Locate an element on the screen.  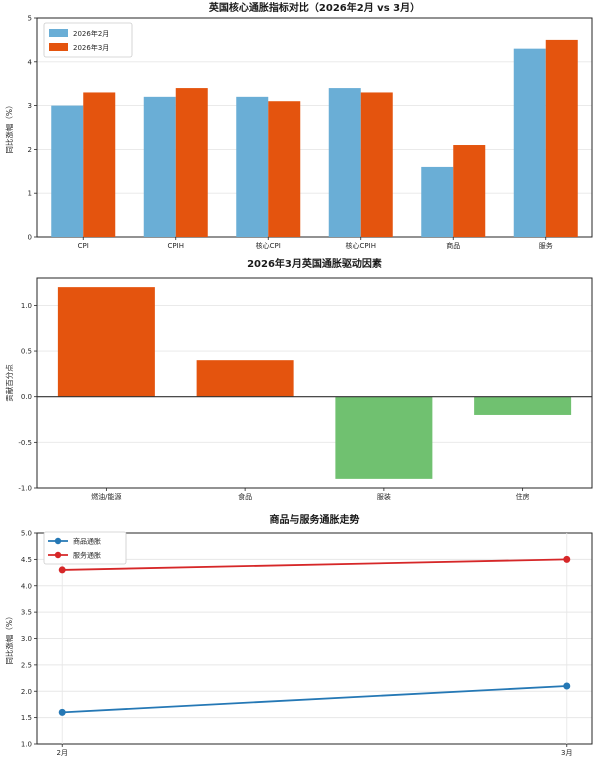
x-tick-label: CPI is located at coordinates (83, 246).